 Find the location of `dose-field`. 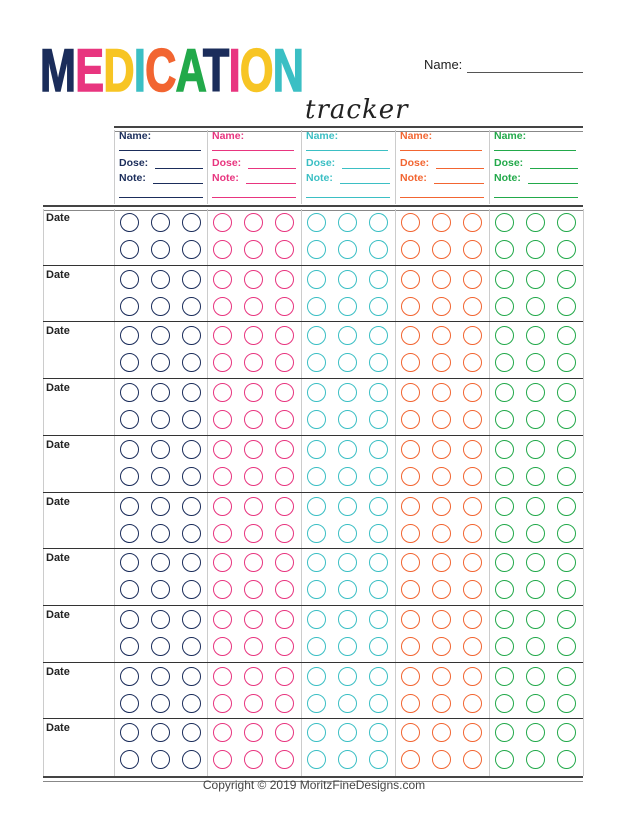

dose-field is located at coordinates (179, 168).